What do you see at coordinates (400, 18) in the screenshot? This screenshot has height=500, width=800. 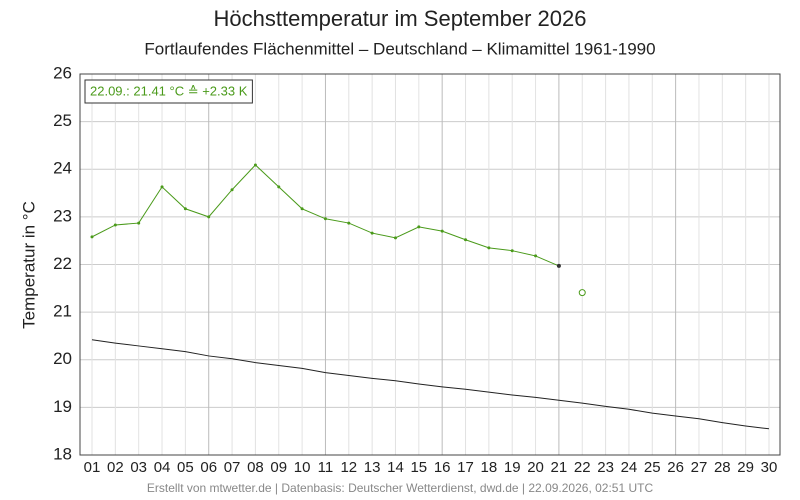 I see `chart-title: Höchsttemperatur im September 2026` at bounding box center [400, 18].